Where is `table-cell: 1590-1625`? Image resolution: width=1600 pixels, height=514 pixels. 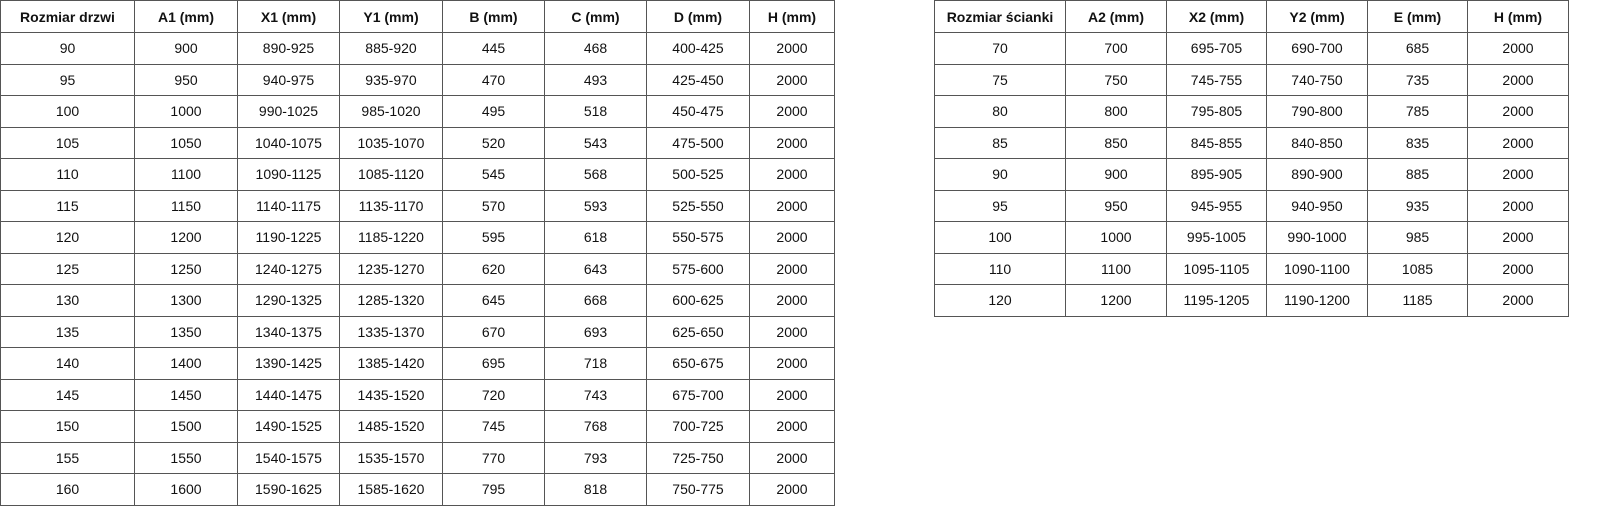
table-cell: 1590-1625 is located at coordinates (288, 489).